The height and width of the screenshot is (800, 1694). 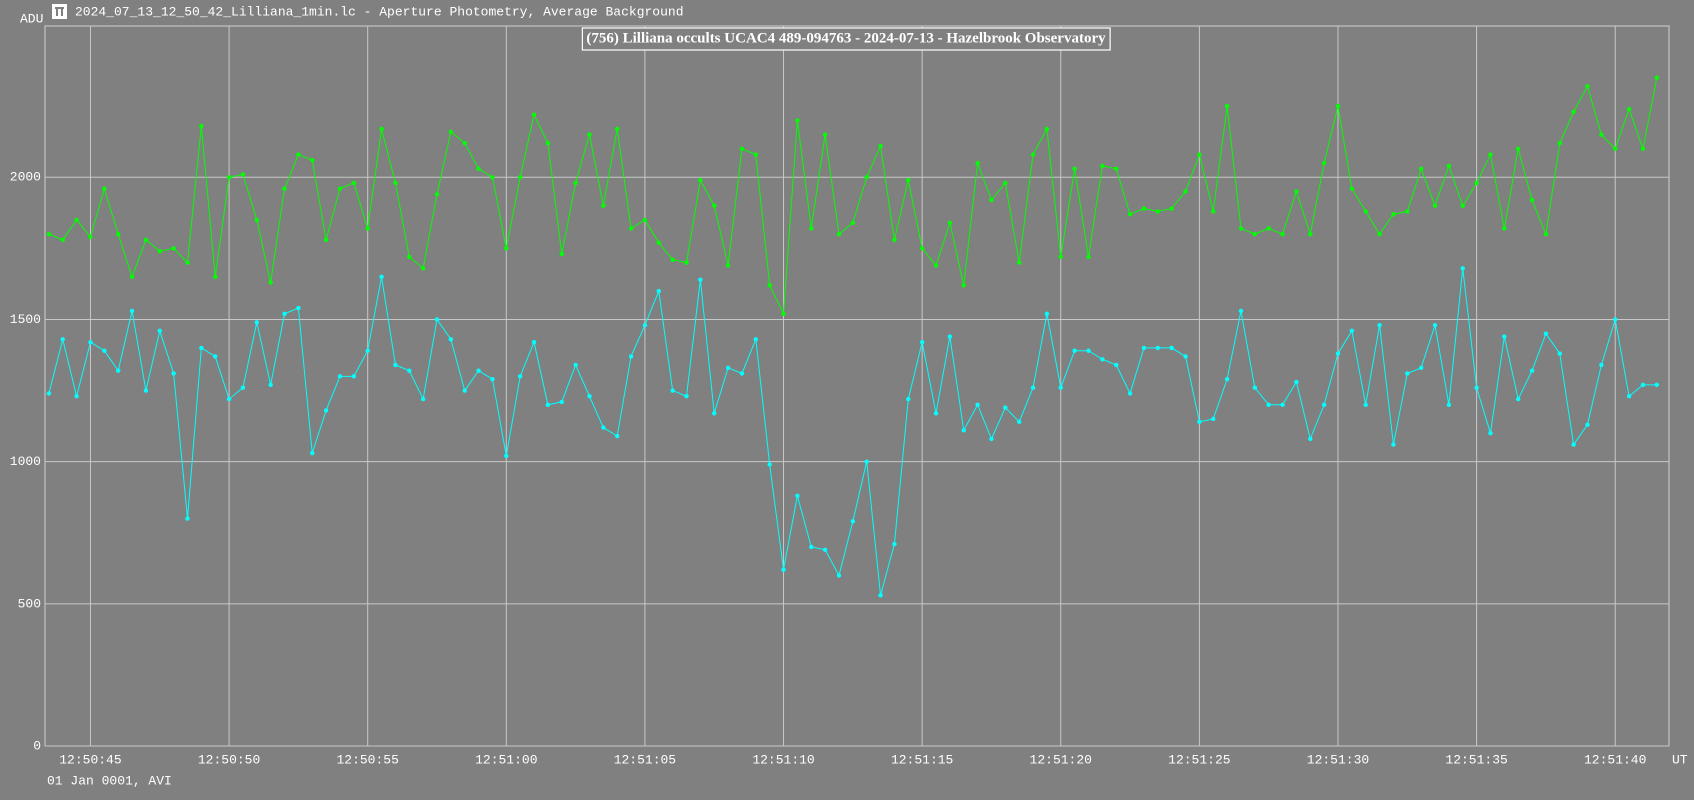 What do you see at coordinates (846, 39) in the screenshot?
I see `title-box` at bounding box center [846, 39].